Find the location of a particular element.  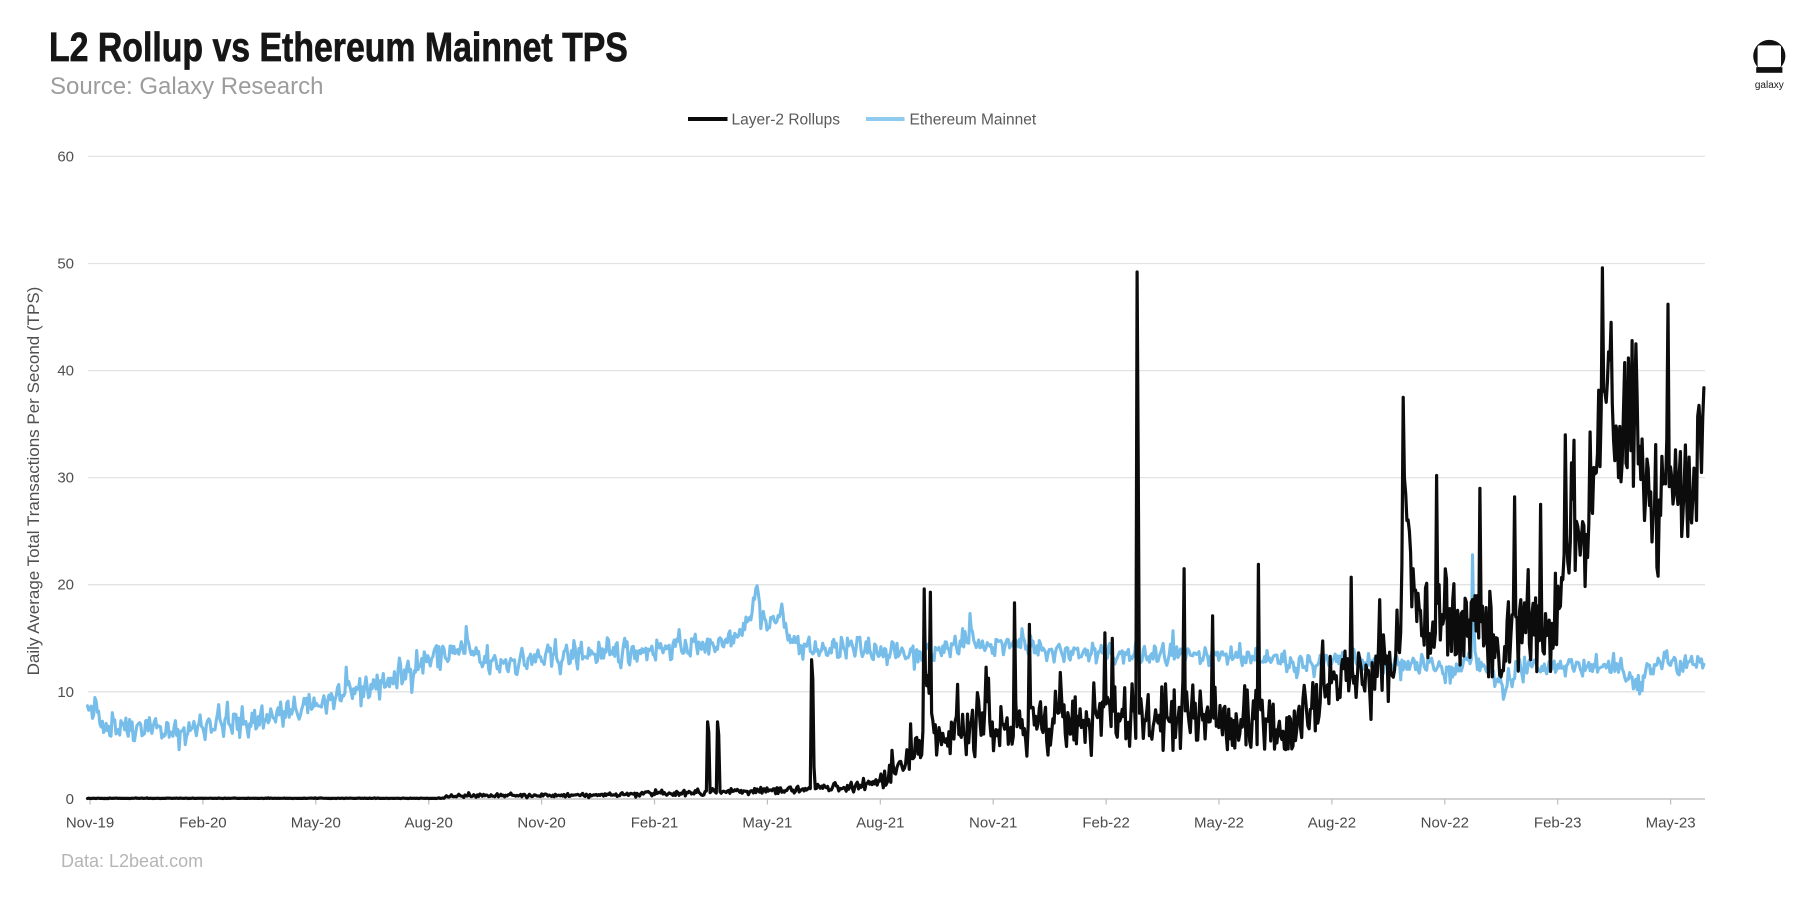

svg-text: 30 is located at coordinates (65, 478).